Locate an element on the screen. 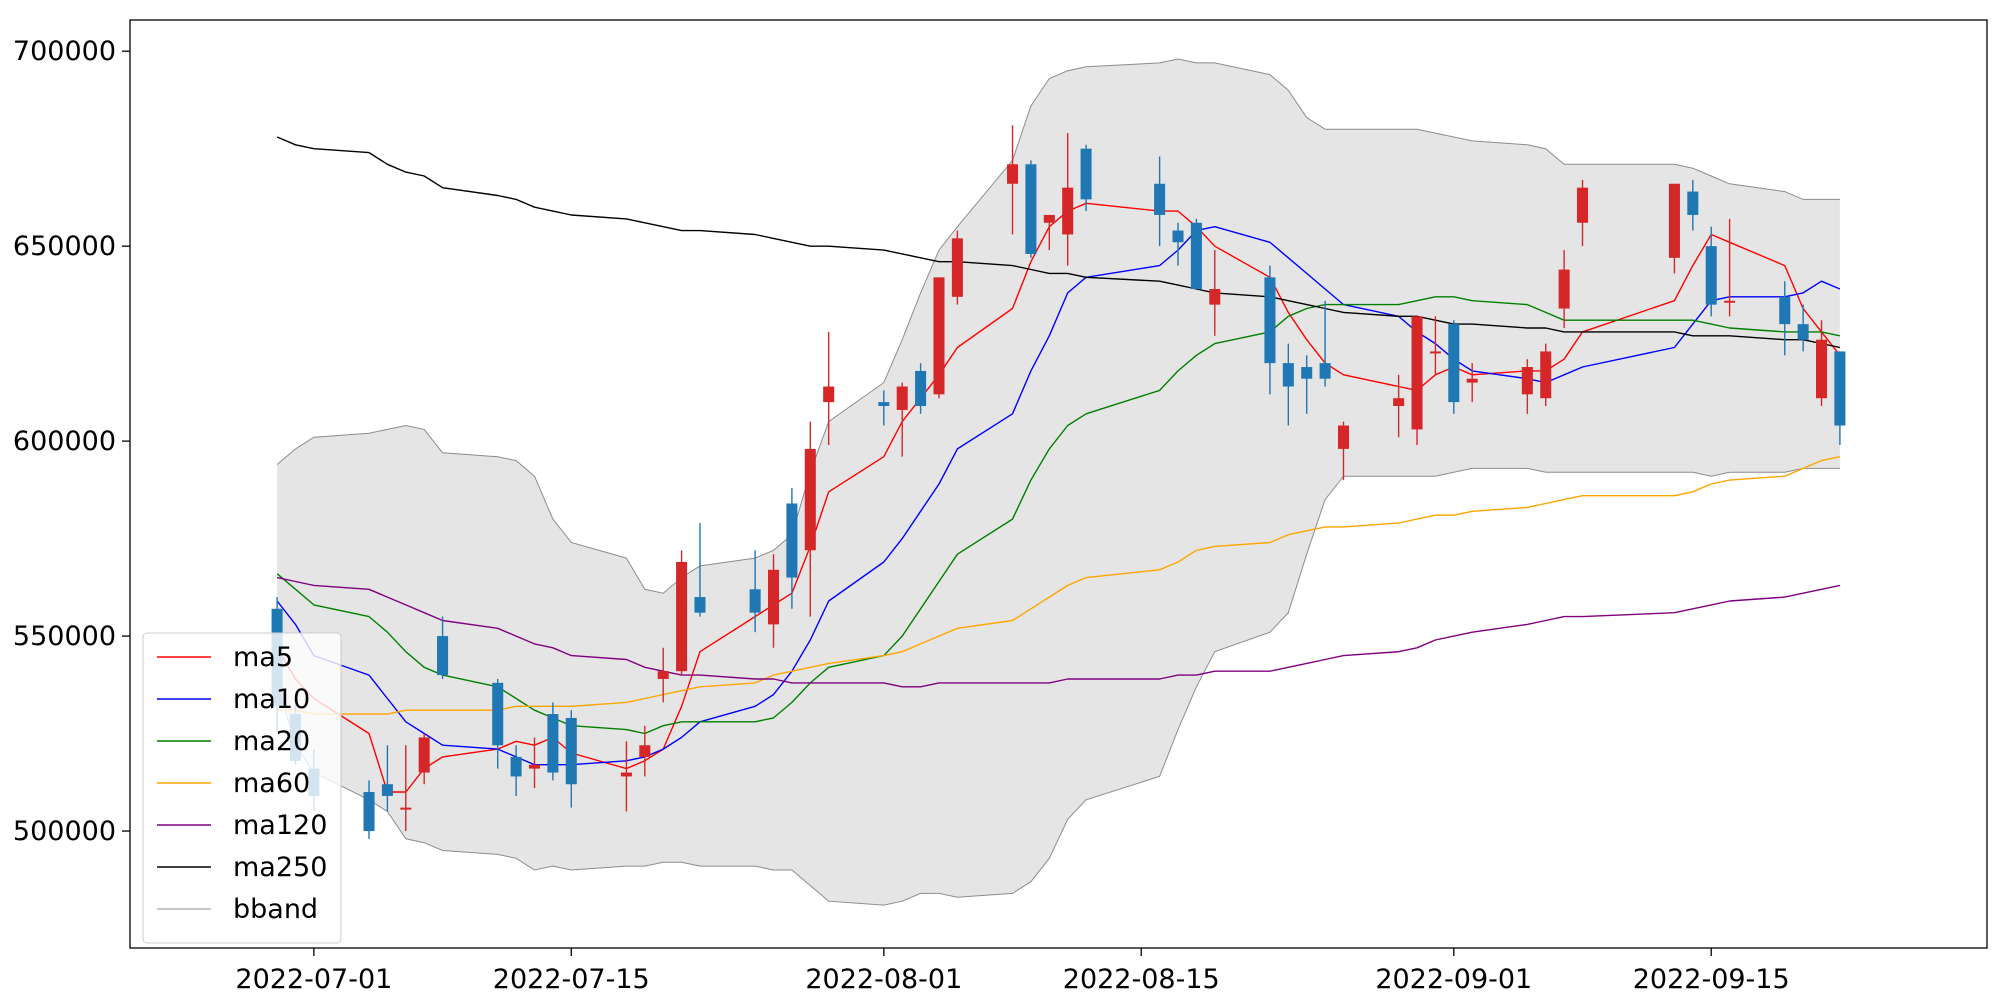  legend: ma5 ma10 ma20 ma60 ma120 ma250 bband is located at coordinates (242, 788).